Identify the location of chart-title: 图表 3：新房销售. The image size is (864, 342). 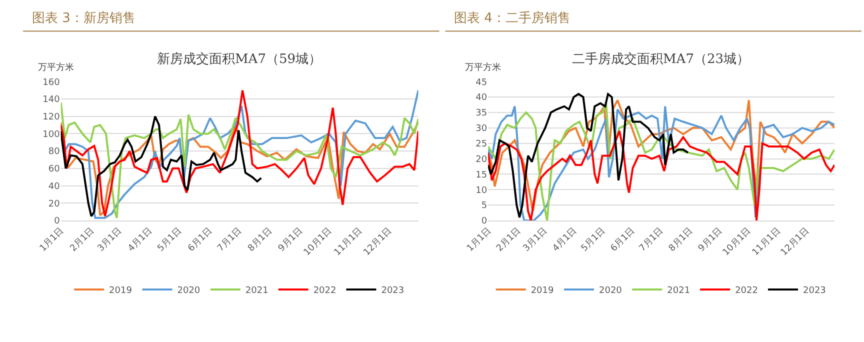
(84, 18).